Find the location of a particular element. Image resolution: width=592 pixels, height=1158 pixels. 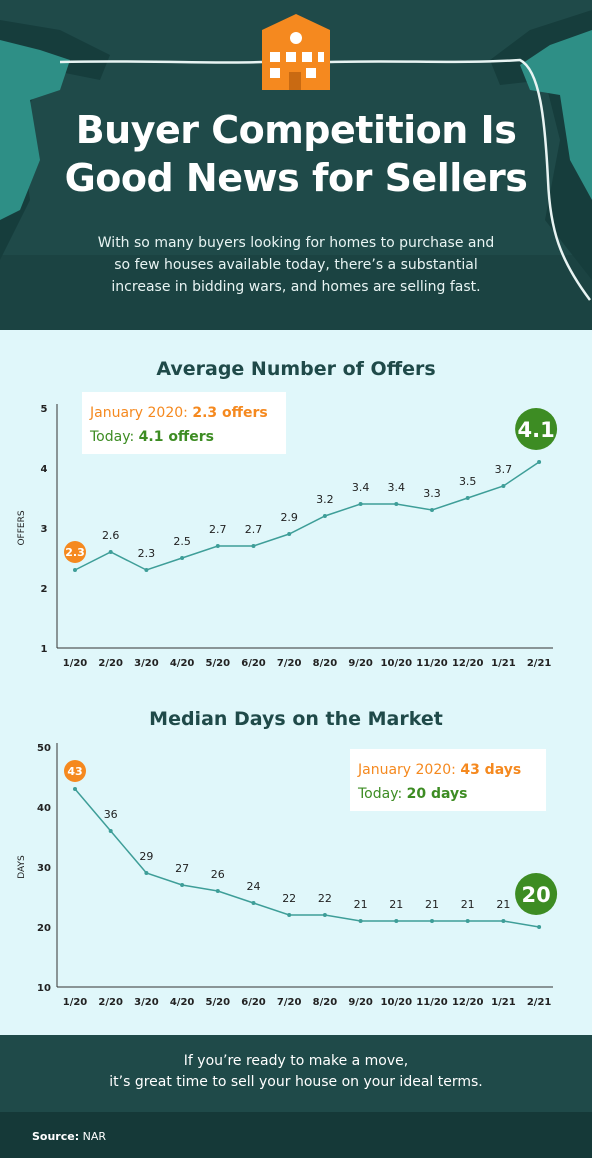

y-tick-label: 50 is located at coordinates (44, 748).